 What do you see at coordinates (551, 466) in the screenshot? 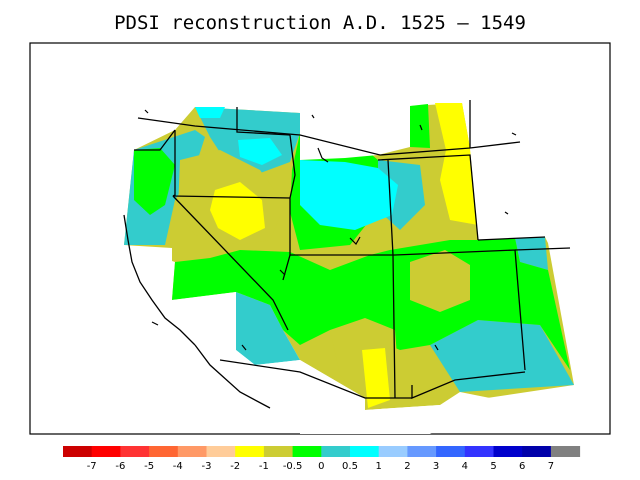
I see `colorbar-label: 7` at bounding box center [551, 466].